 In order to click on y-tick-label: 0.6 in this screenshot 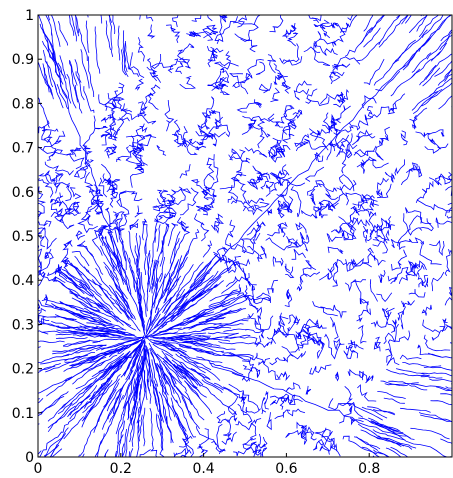, I will do `click(23, 193)`.